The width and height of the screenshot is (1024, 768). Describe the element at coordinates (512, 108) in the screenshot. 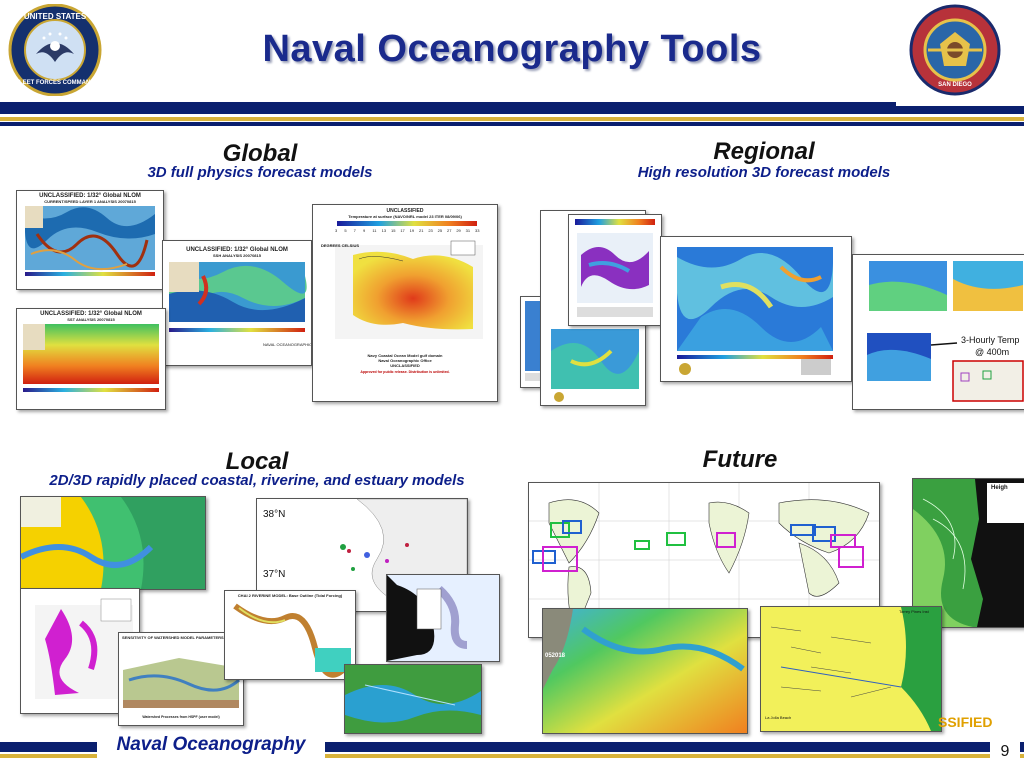

I see `header-rule-navy` at that location.